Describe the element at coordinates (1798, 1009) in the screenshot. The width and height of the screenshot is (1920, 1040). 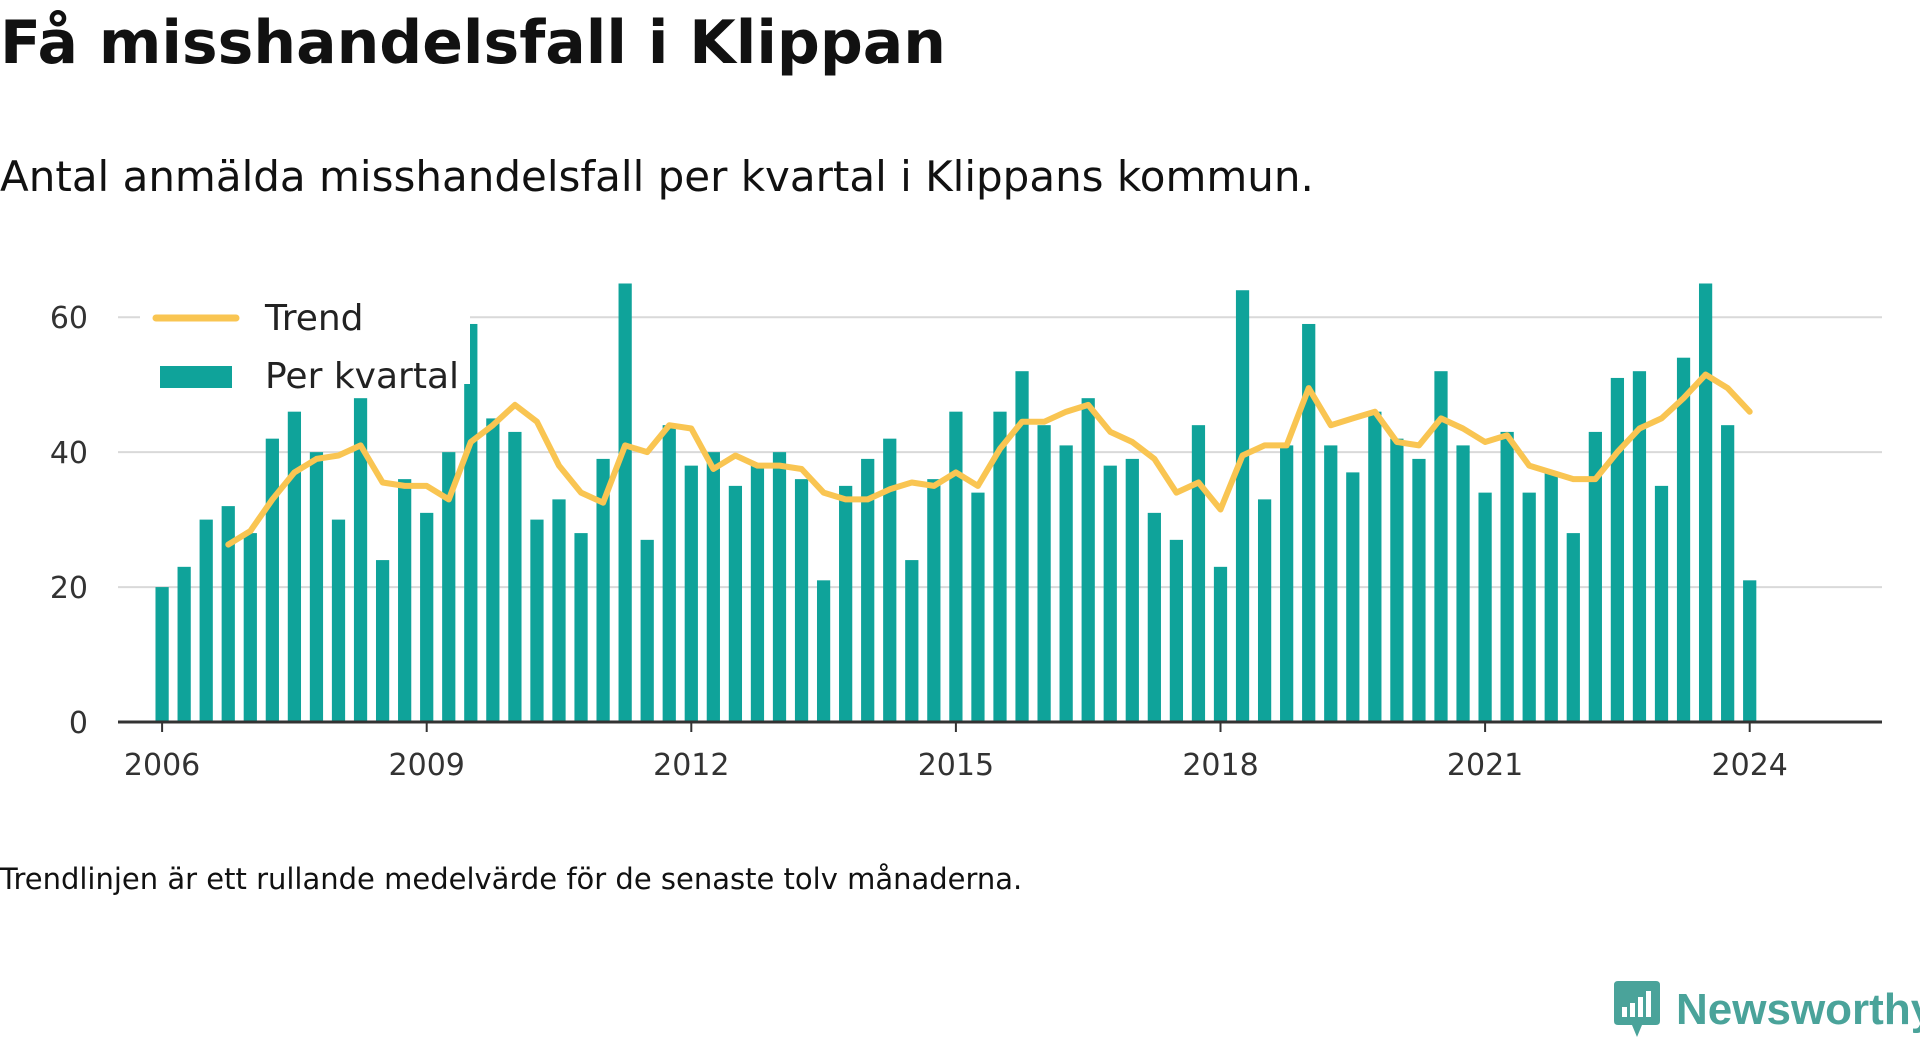
I see `brand-name: Newsworthy` at that location.